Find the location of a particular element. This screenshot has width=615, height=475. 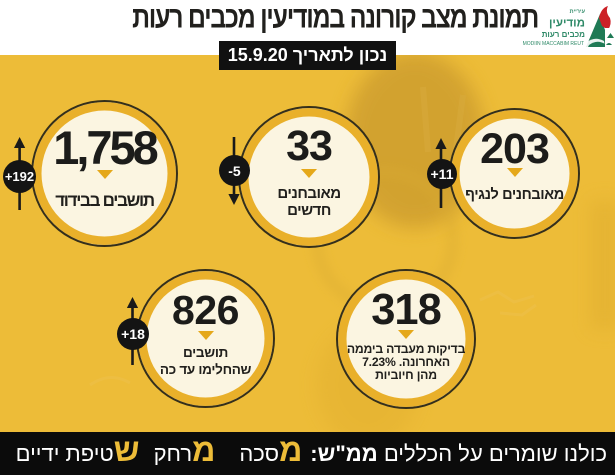

svg-text: MODIIN MACCABIM REUT is located at coordinates (553, 44).